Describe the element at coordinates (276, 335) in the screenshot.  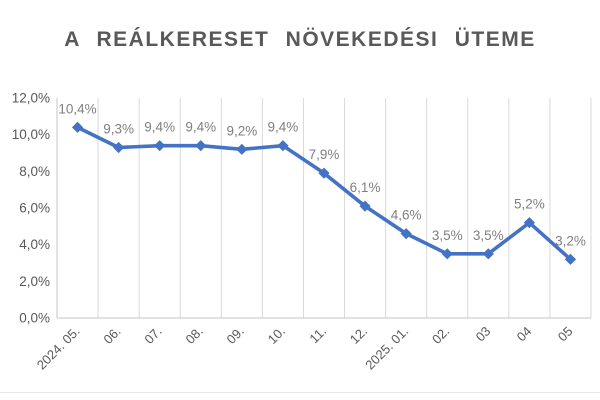
I see `x-tick-label: 10.` at that location.